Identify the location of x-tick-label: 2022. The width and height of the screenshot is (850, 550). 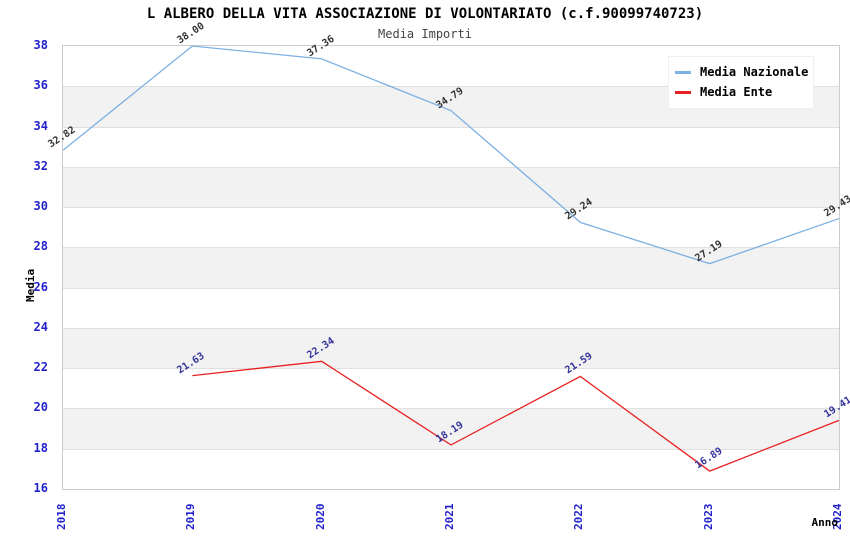
(579, 517).